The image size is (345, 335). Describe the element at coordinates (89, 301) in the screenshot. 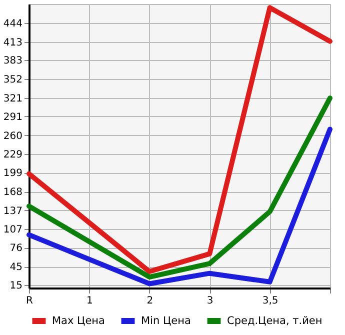

I see `x-tick-label: 1` at that location.